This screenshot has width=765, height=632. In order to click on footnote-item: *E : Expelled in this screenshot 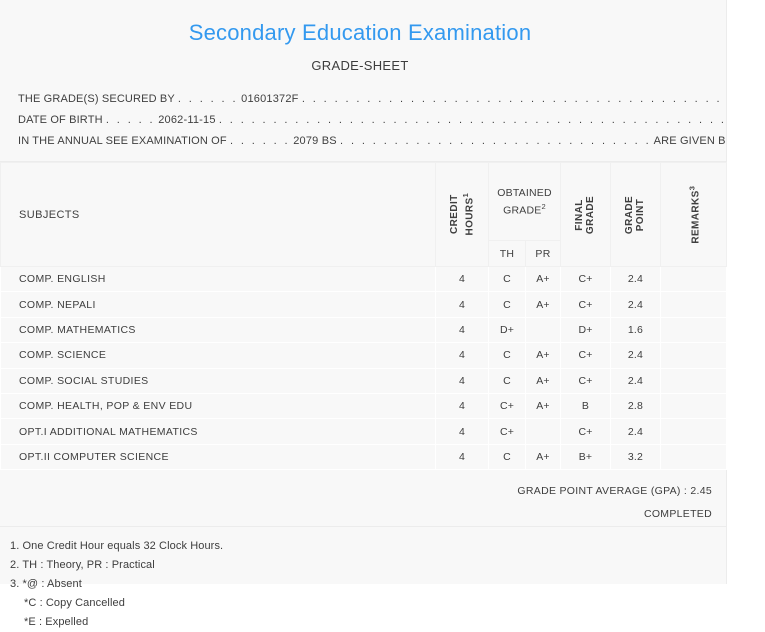, I will do `click(56, 622)`.